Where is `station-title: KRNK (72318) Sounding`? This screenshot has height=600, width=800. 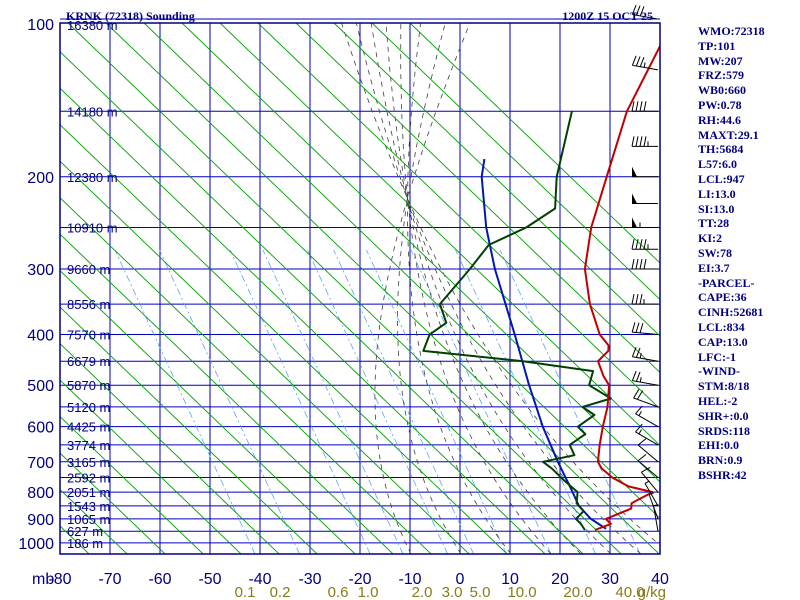
station-title: KRNK (72318) Sounding is located at coordinates (130, 16).